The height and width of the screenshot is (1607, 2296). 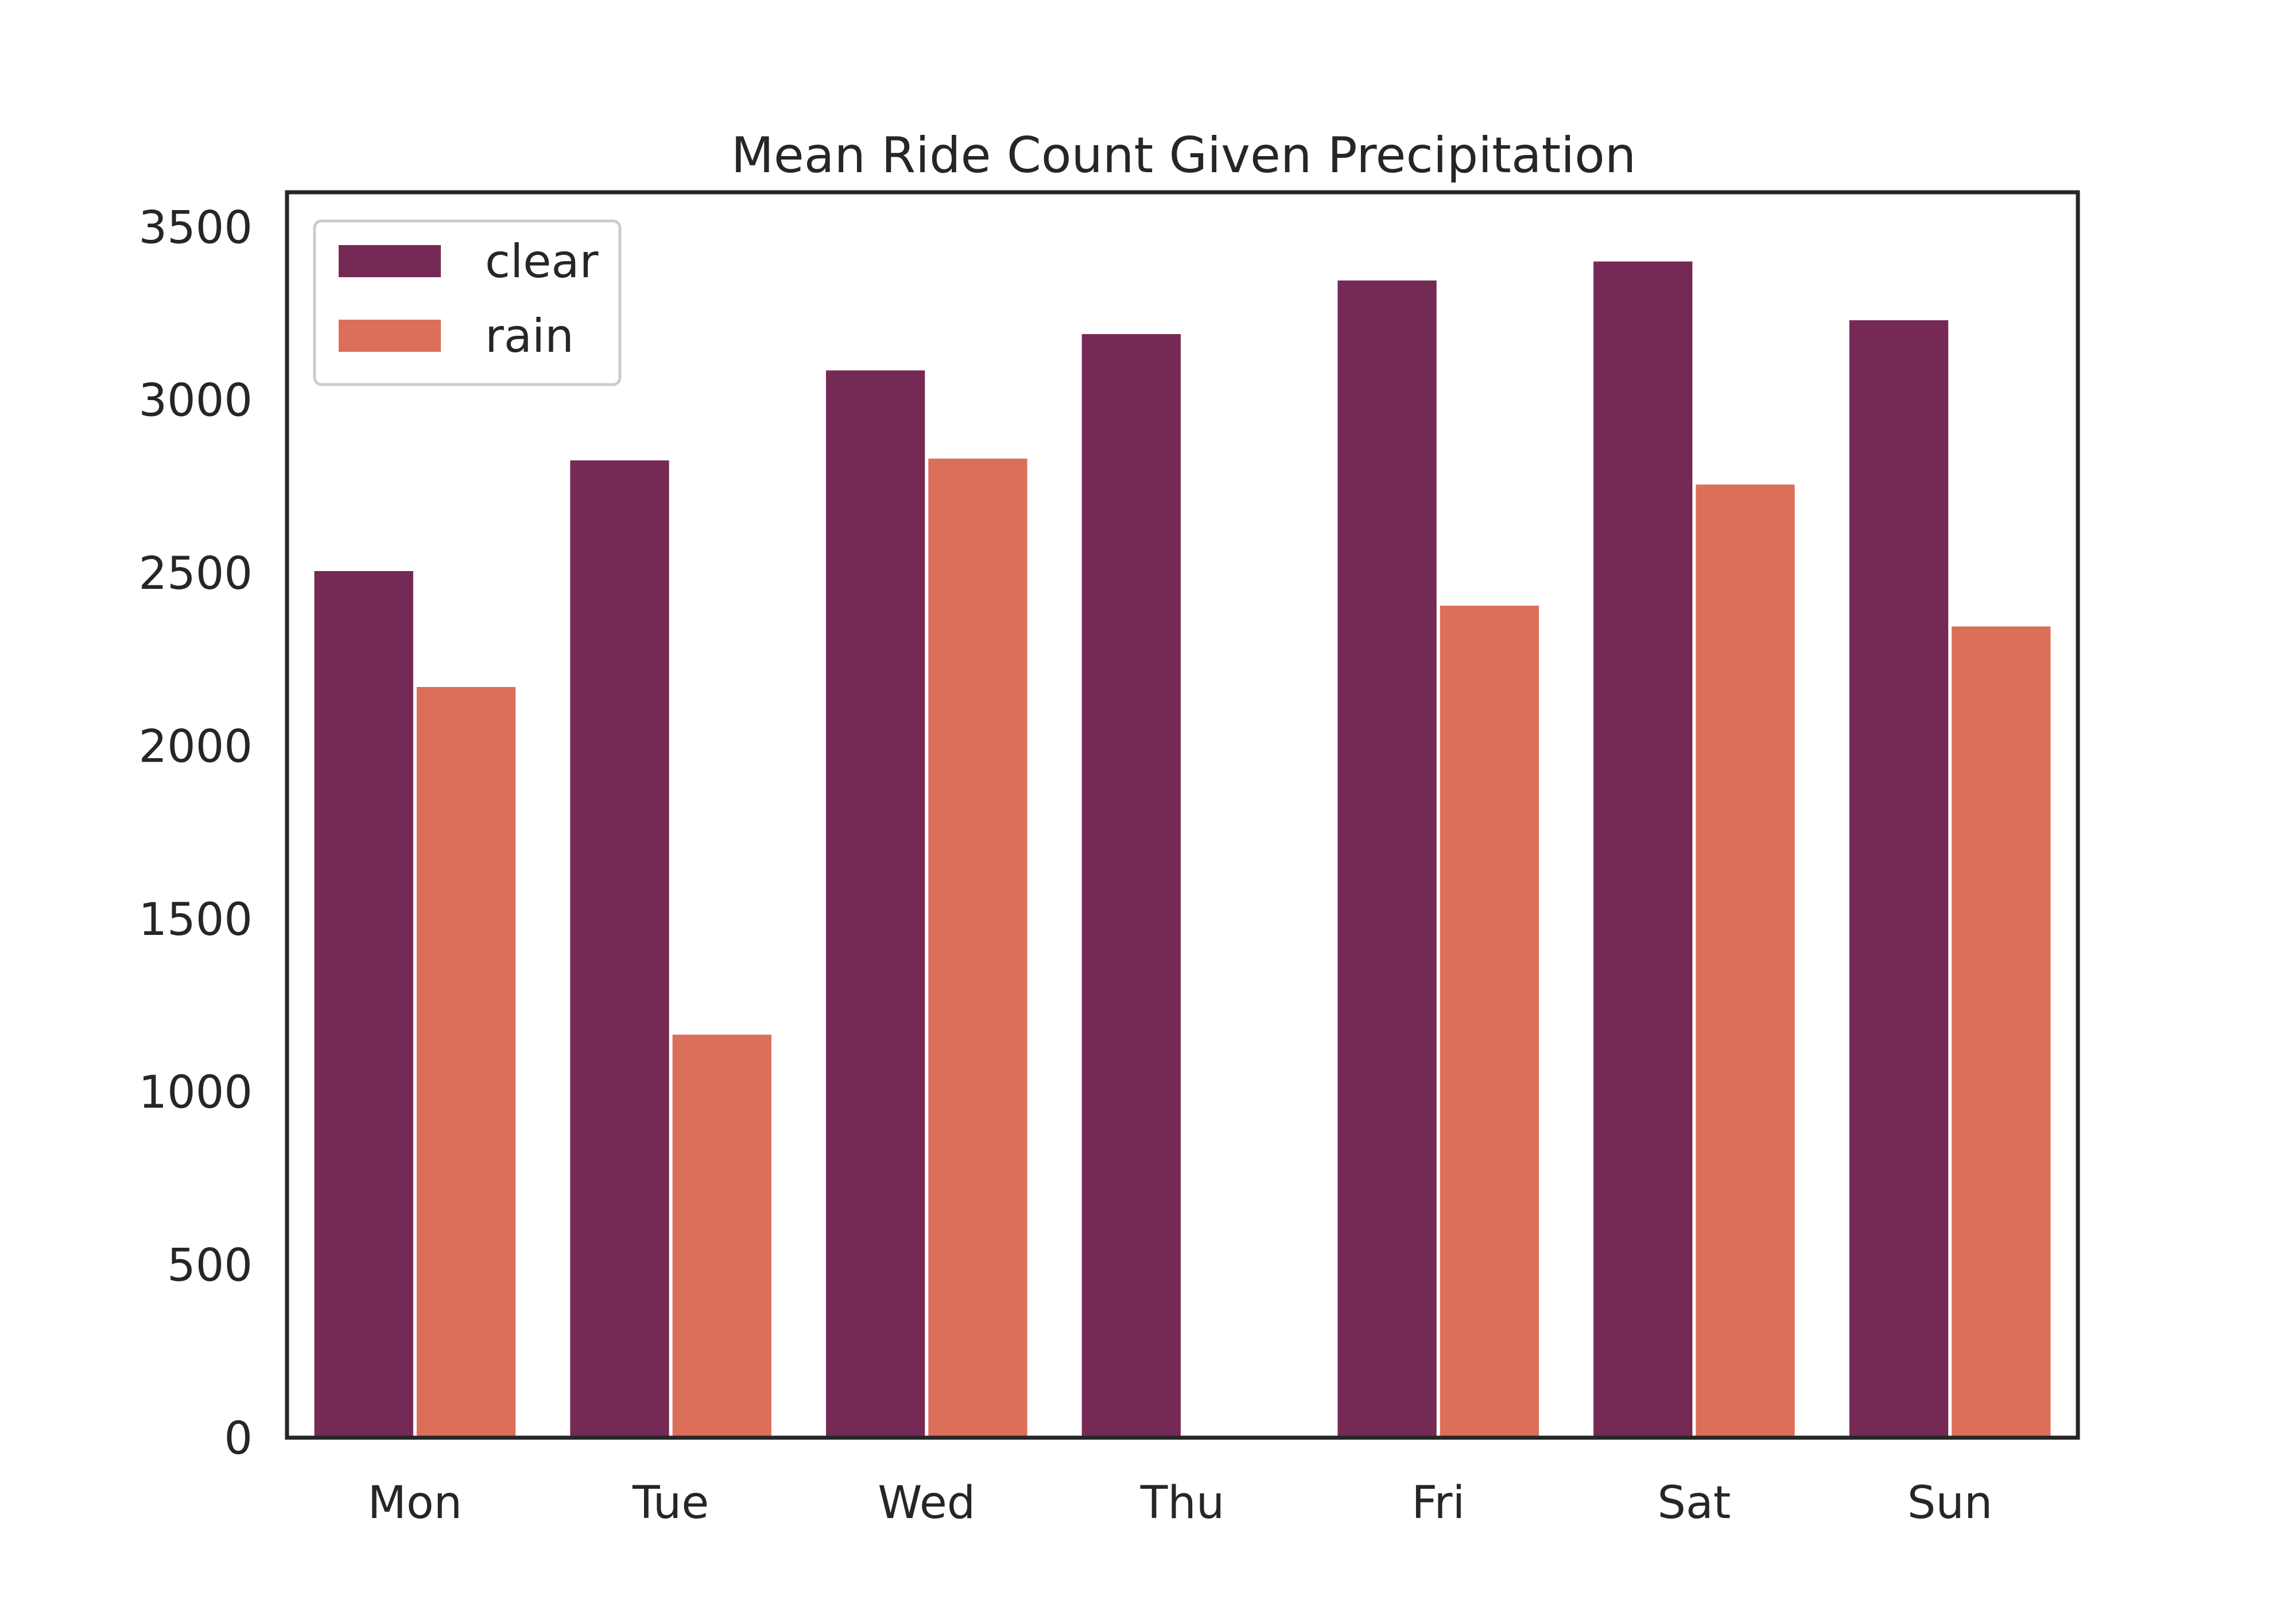 I want to click on x-tick-label: Sat, so click(x=1694, y=1503).